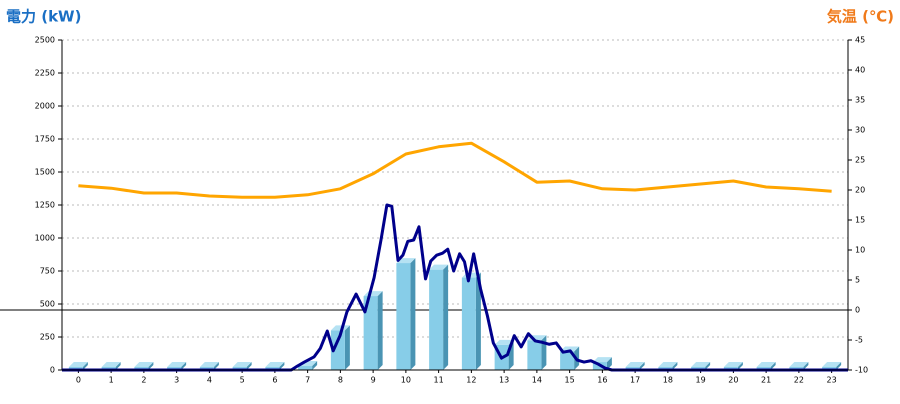  What do you see at coordinates (143, 380) in the screenshot?
I see `x-tick-label: 2` at bounding box center [143, 380].